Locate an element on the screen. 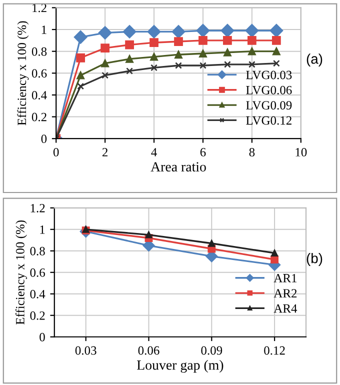 Image resolution: width=340 pixels, height=385 pixels. x-tick-label: 8 is located at coordinates (252, 152).